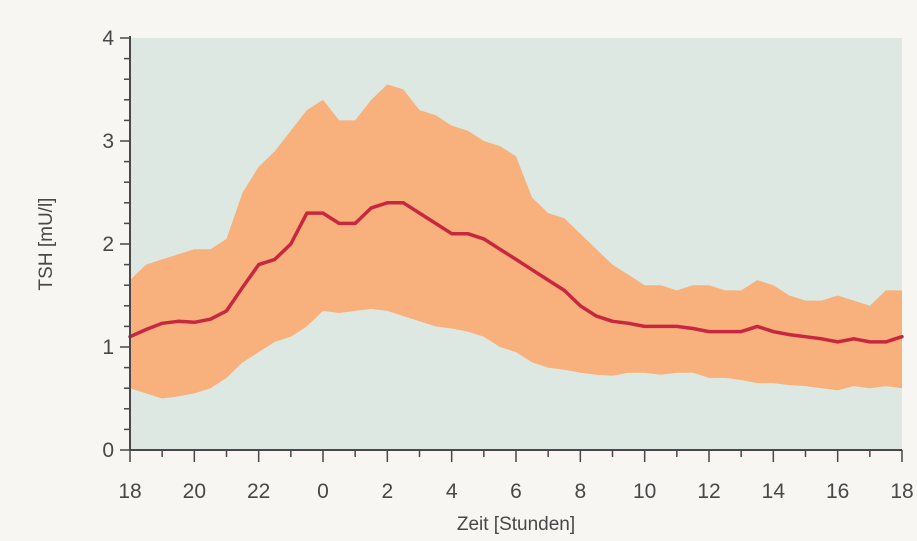  I want to click on x-axis-title: Zeit [Stunden], so click(516, 524).